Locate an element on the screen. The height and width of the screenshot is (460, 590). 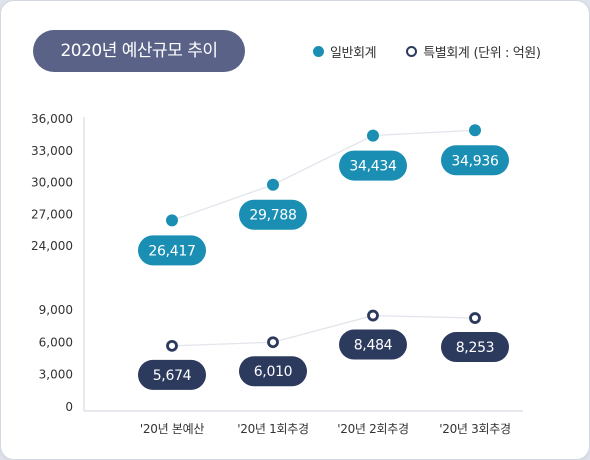
x-tick-label: '20년 2회추경 is located at coordinates (372, 429).